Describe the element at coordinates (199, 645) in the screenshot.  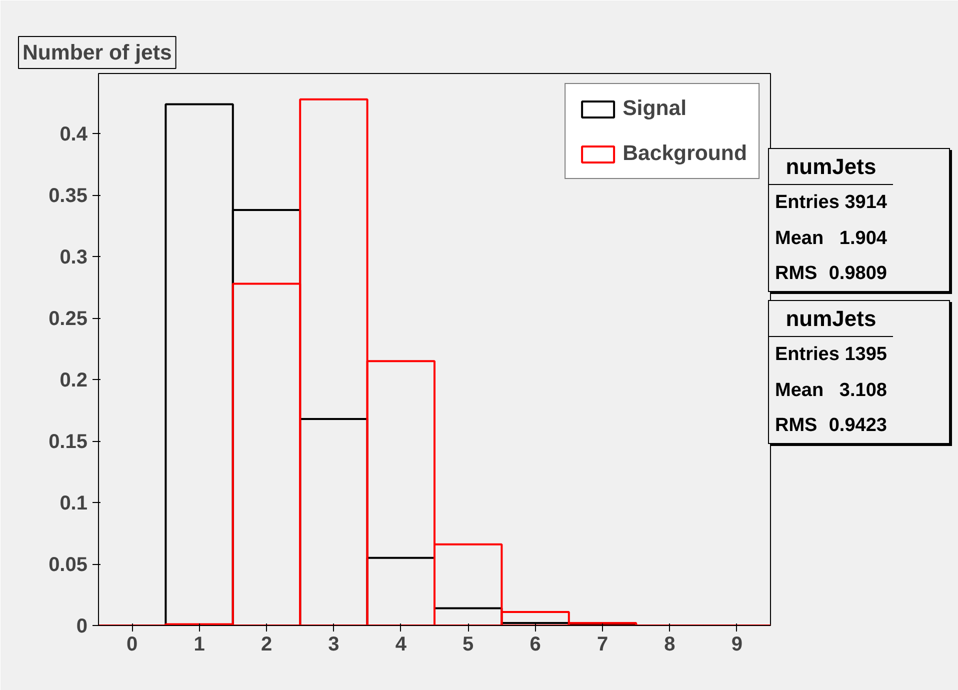
I see `x-tick-label: 1` at that location.